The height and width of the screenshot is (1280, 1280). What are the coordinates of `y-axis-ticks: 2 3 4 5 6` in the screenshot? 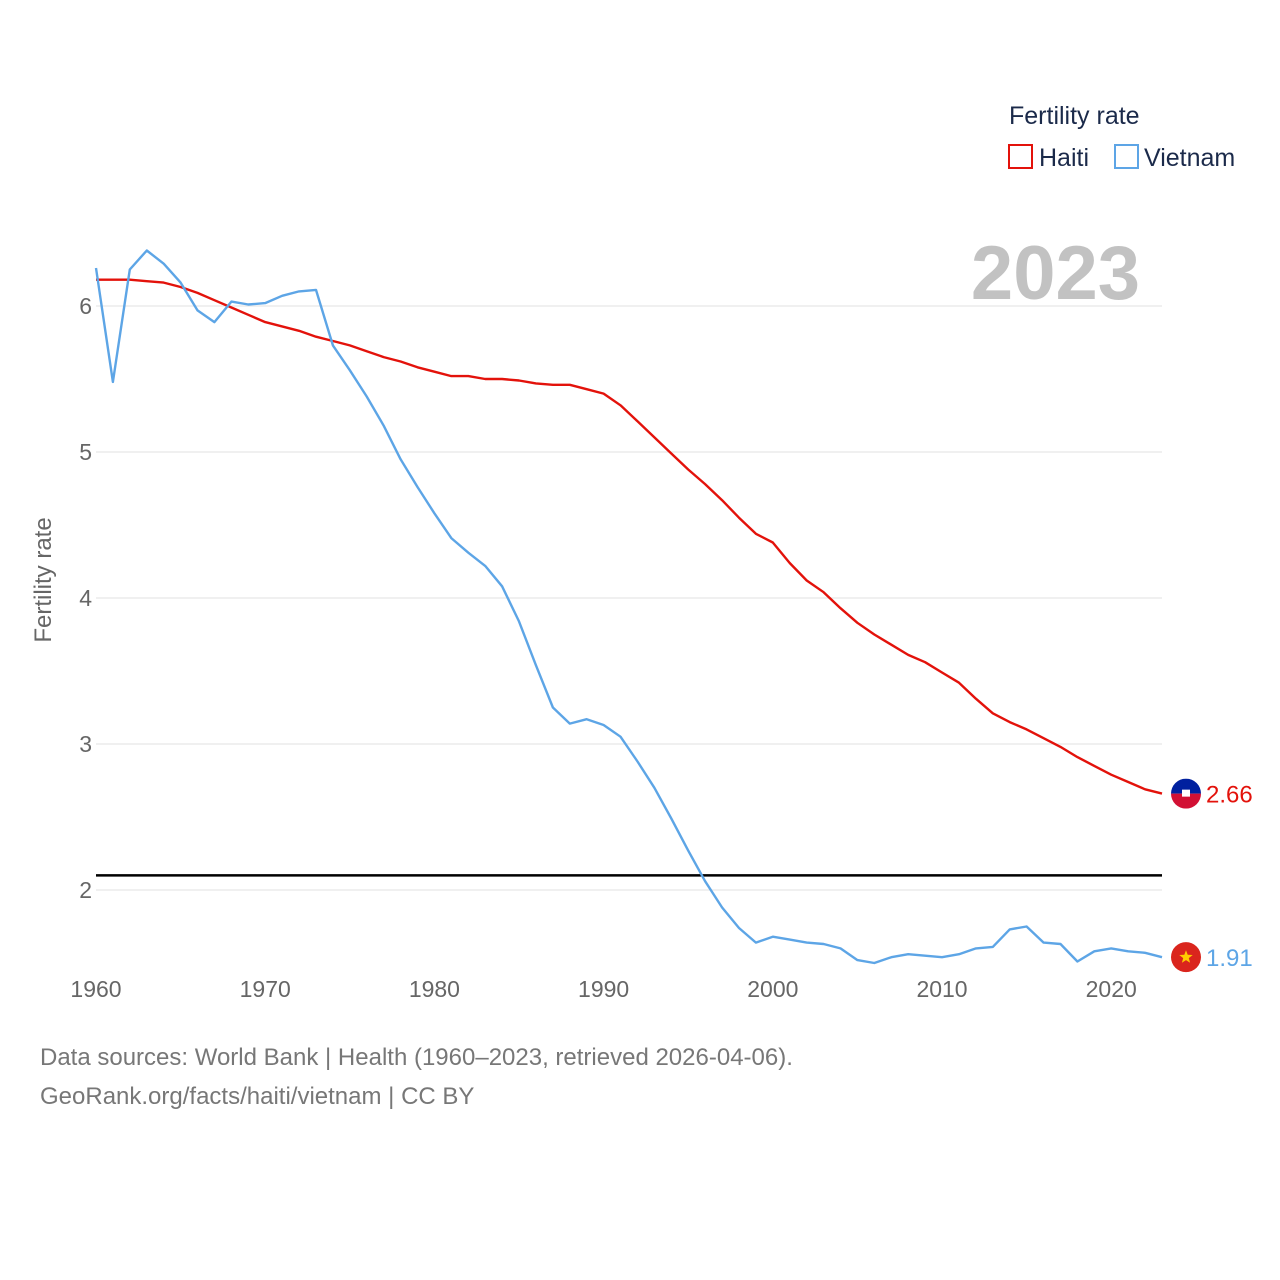 It's located at (85, 598).